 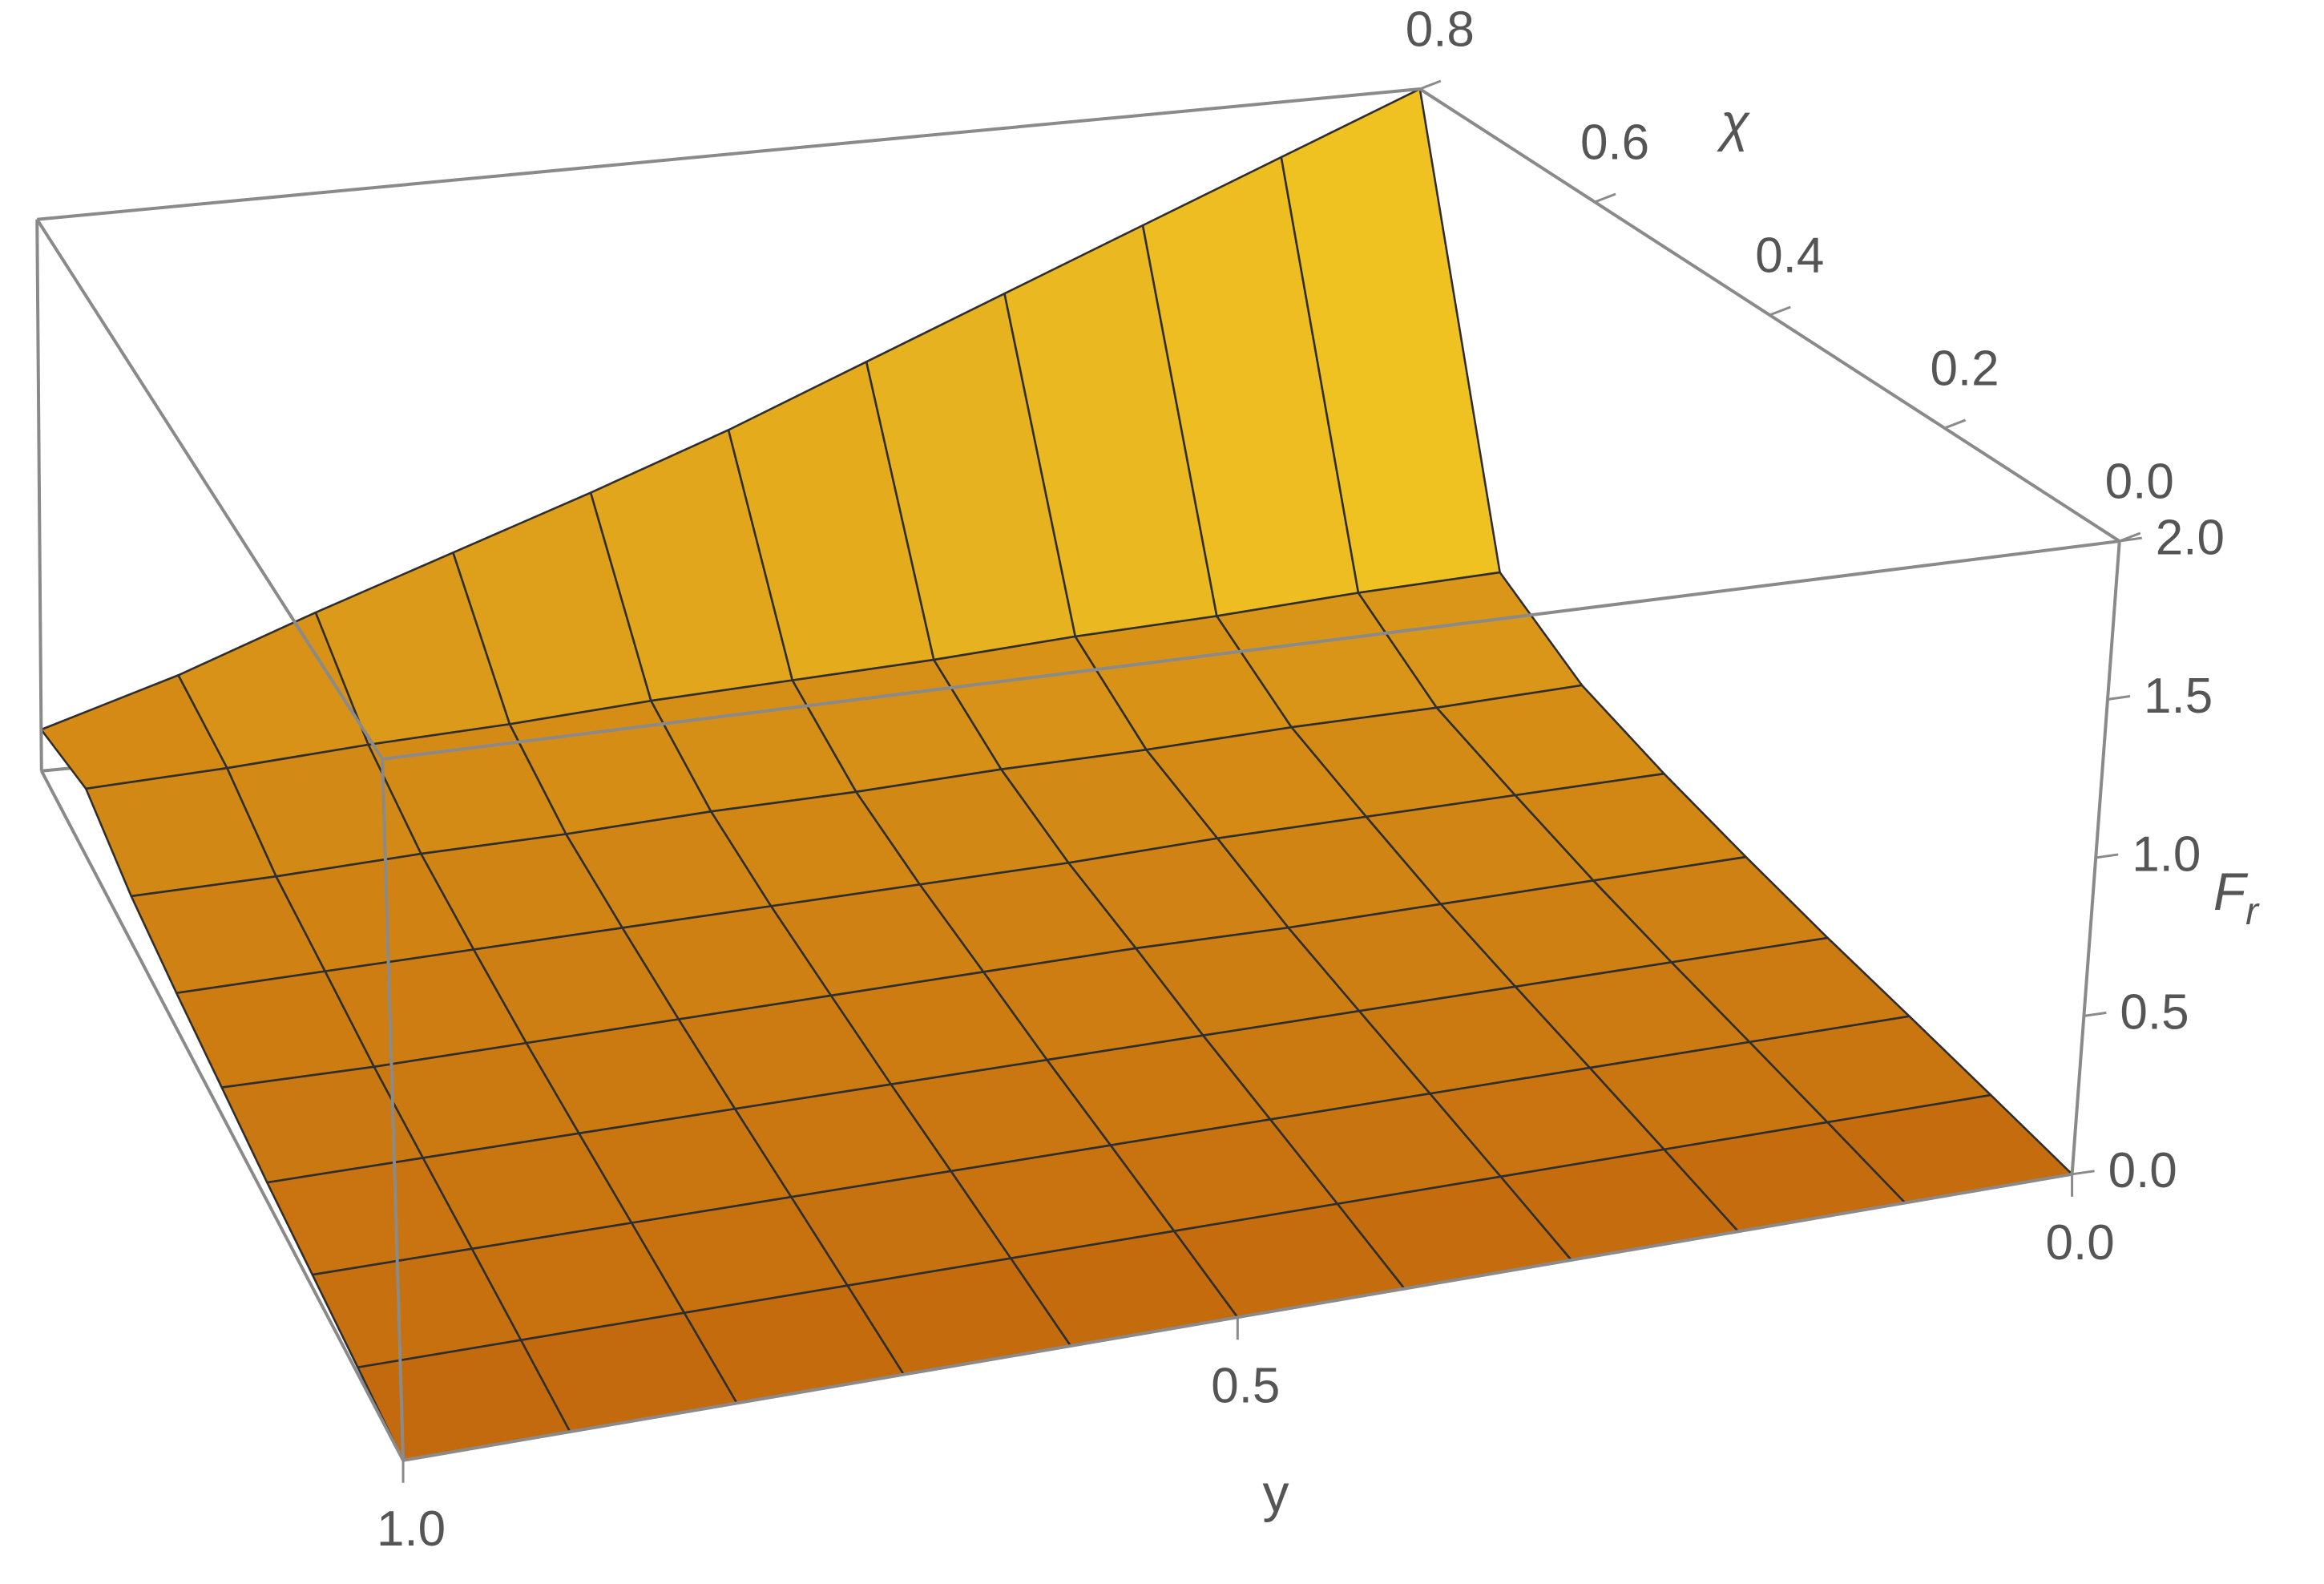 What do you see at coordinates (1614, 142) in the screenshot?
I see `y-tick-label: 0.6` at bounding box center [1614, 142].